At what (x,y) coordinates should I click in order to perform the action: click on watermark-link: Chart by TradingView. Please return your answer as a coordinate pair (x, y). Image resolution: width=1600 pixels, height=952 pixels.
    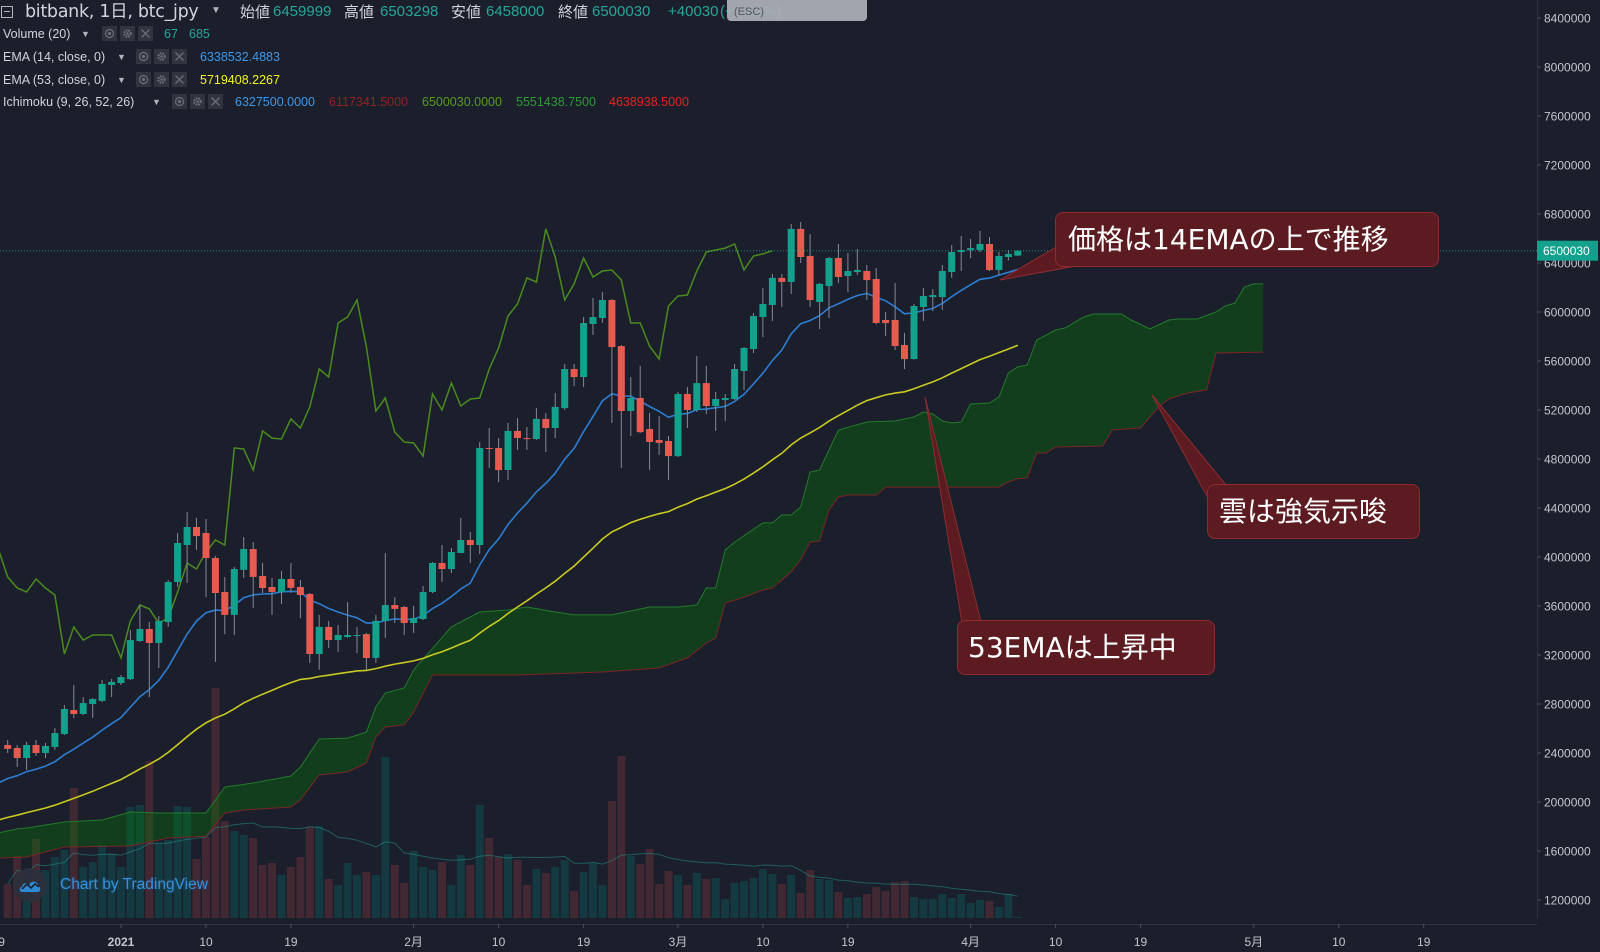
    Looking at the image, I should click on (134, 884).